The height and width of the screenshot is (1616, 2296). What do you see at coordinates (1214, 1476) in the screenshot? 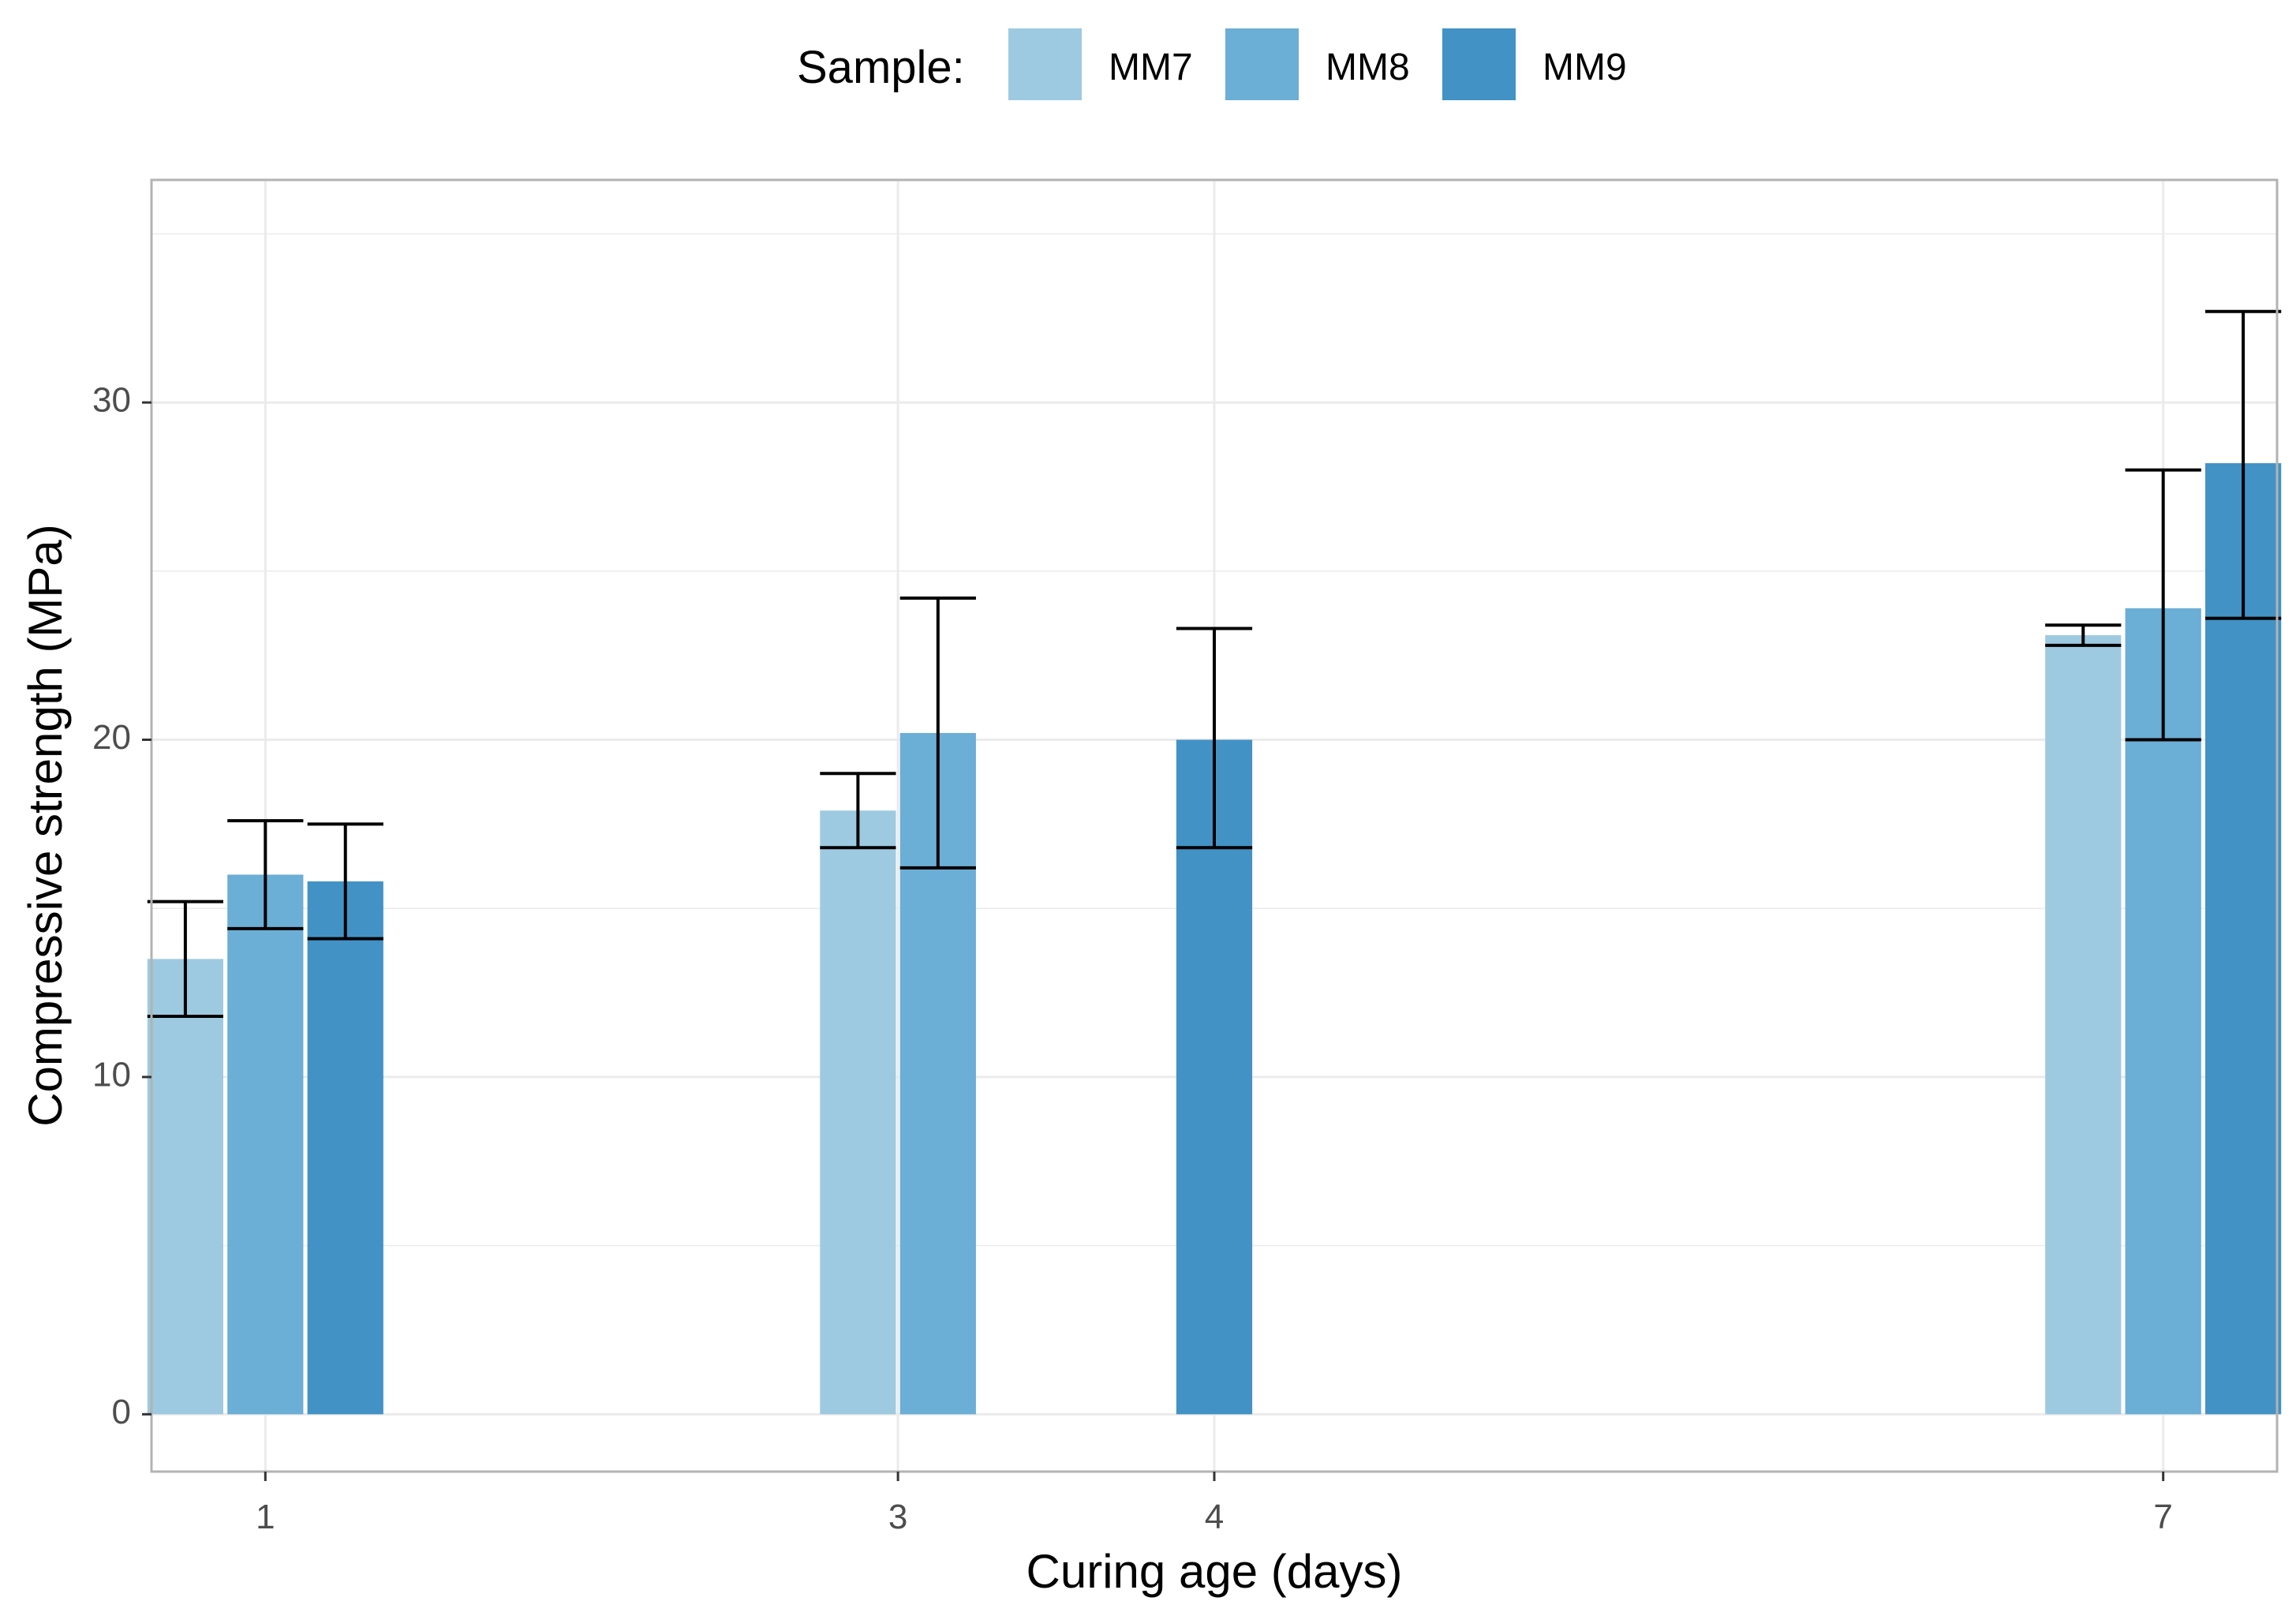
I see `x-tick-marks` at bounding box center [1214, 1476].